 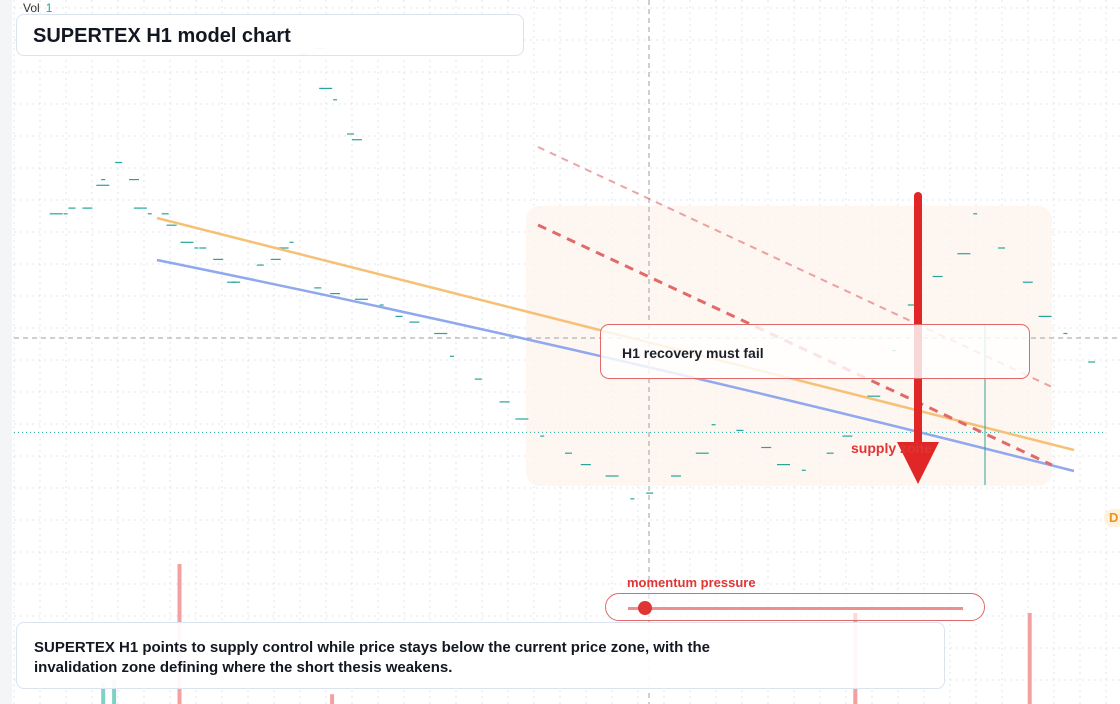 I want to click on momentum-slider, so click(x=795, y=607).